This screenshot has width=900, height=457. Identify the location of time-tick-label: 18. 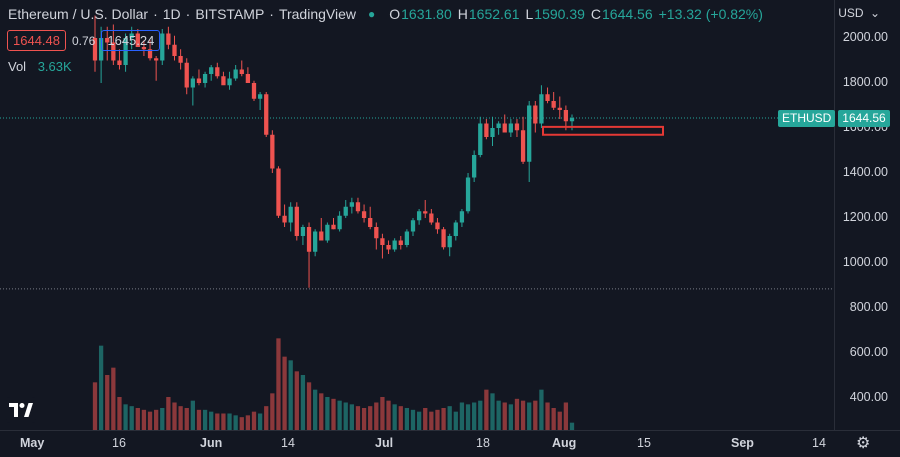
(483, 443).